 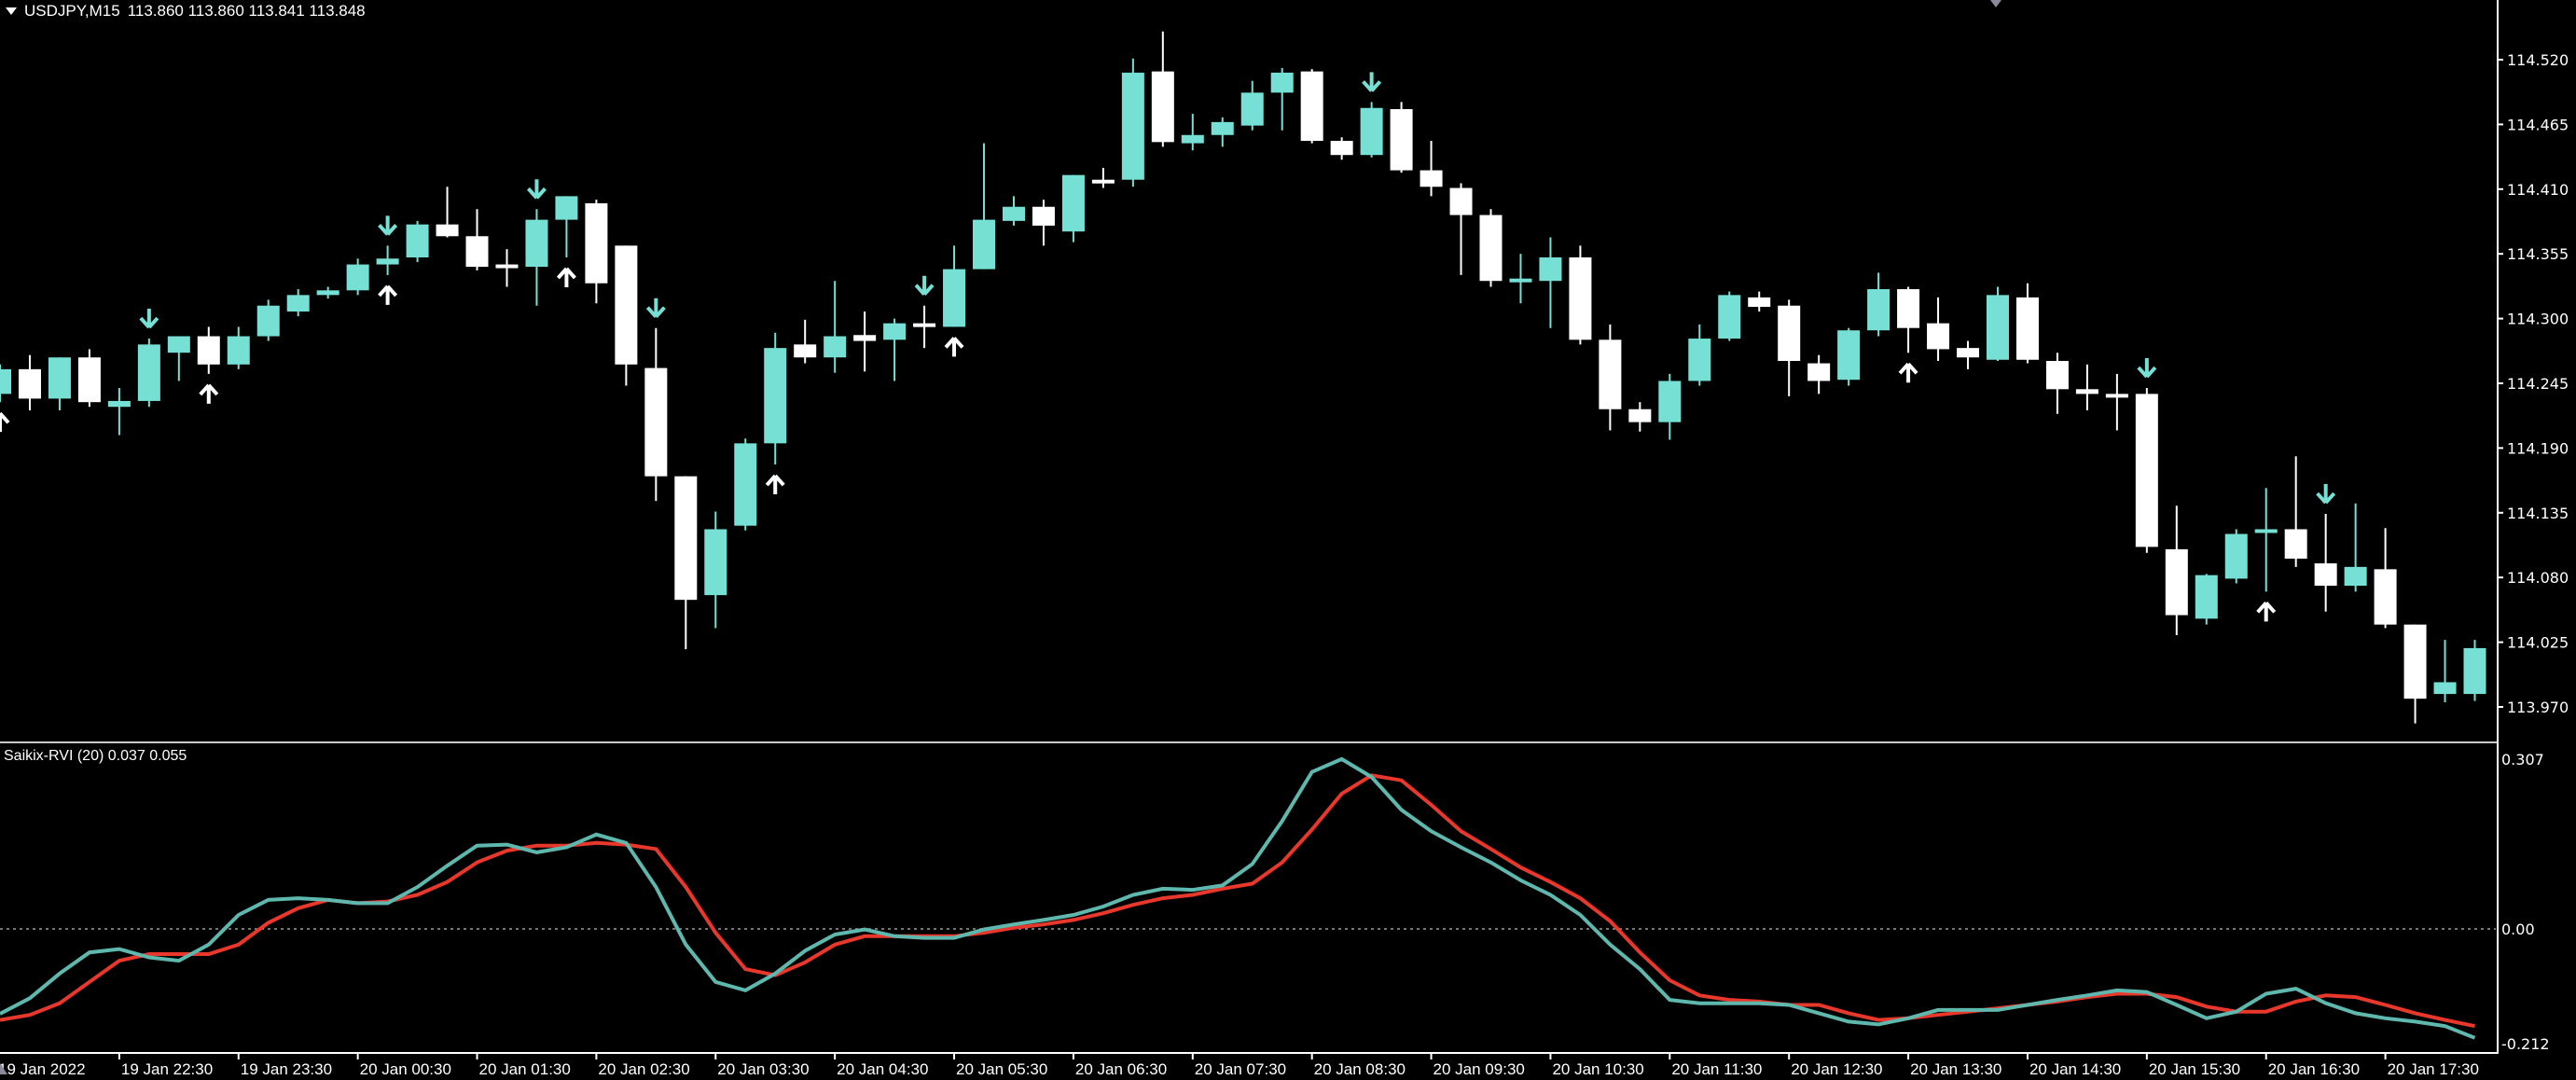 What do you see at coordinates (2538, 578) in the screenshot?
I see `price-label: 114.080` at bounding box center [2538, 578].